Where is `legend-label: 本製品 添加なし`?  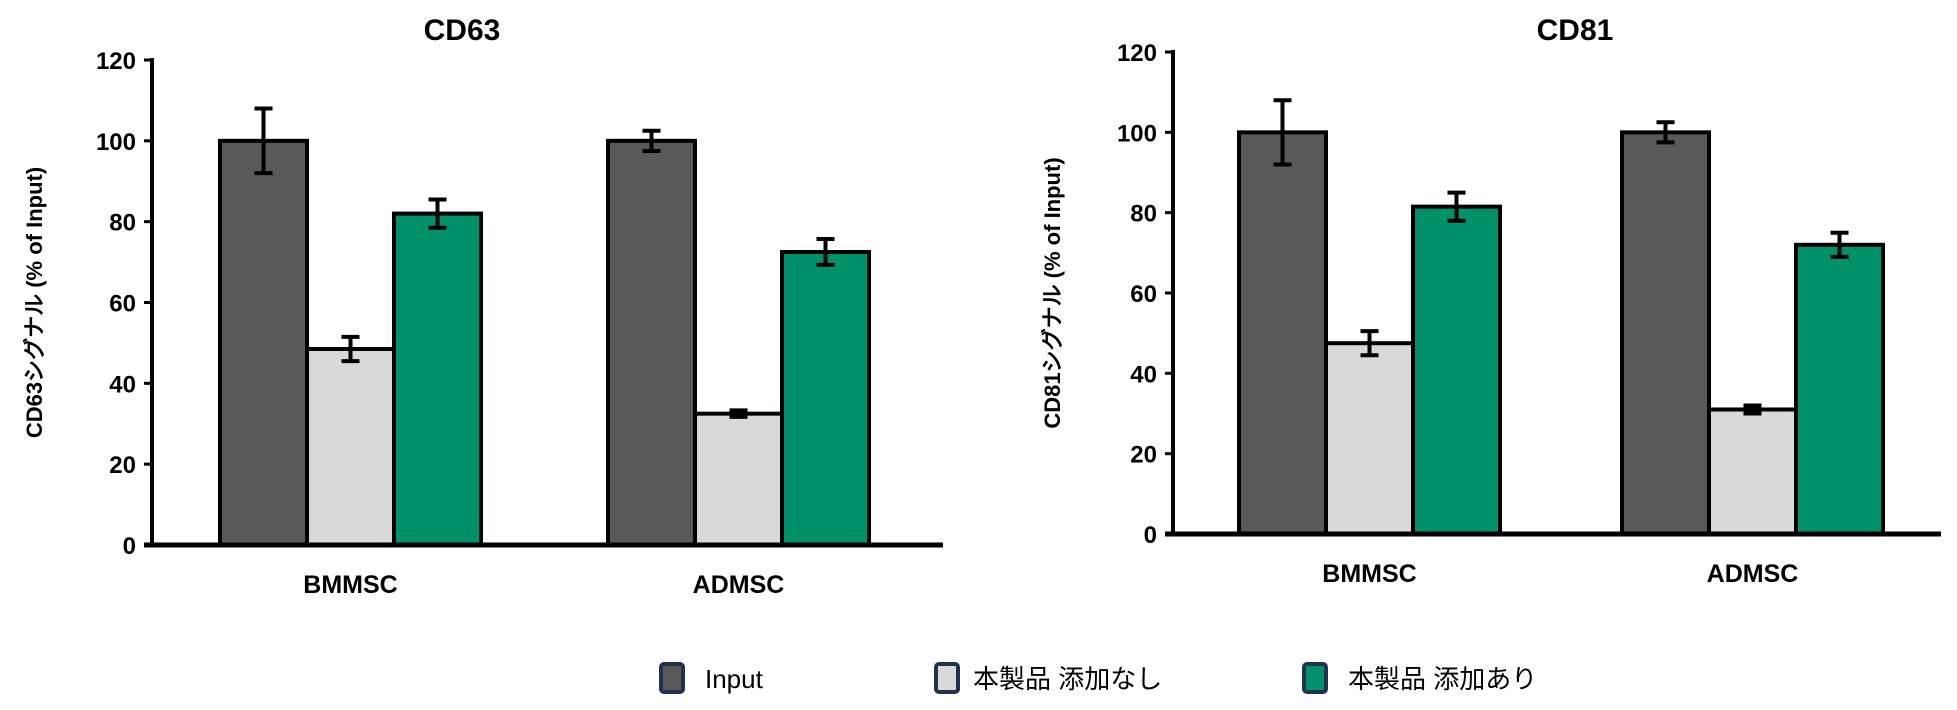
legend-label: 本製品 添加なし is located at coordinates (1067, 679).